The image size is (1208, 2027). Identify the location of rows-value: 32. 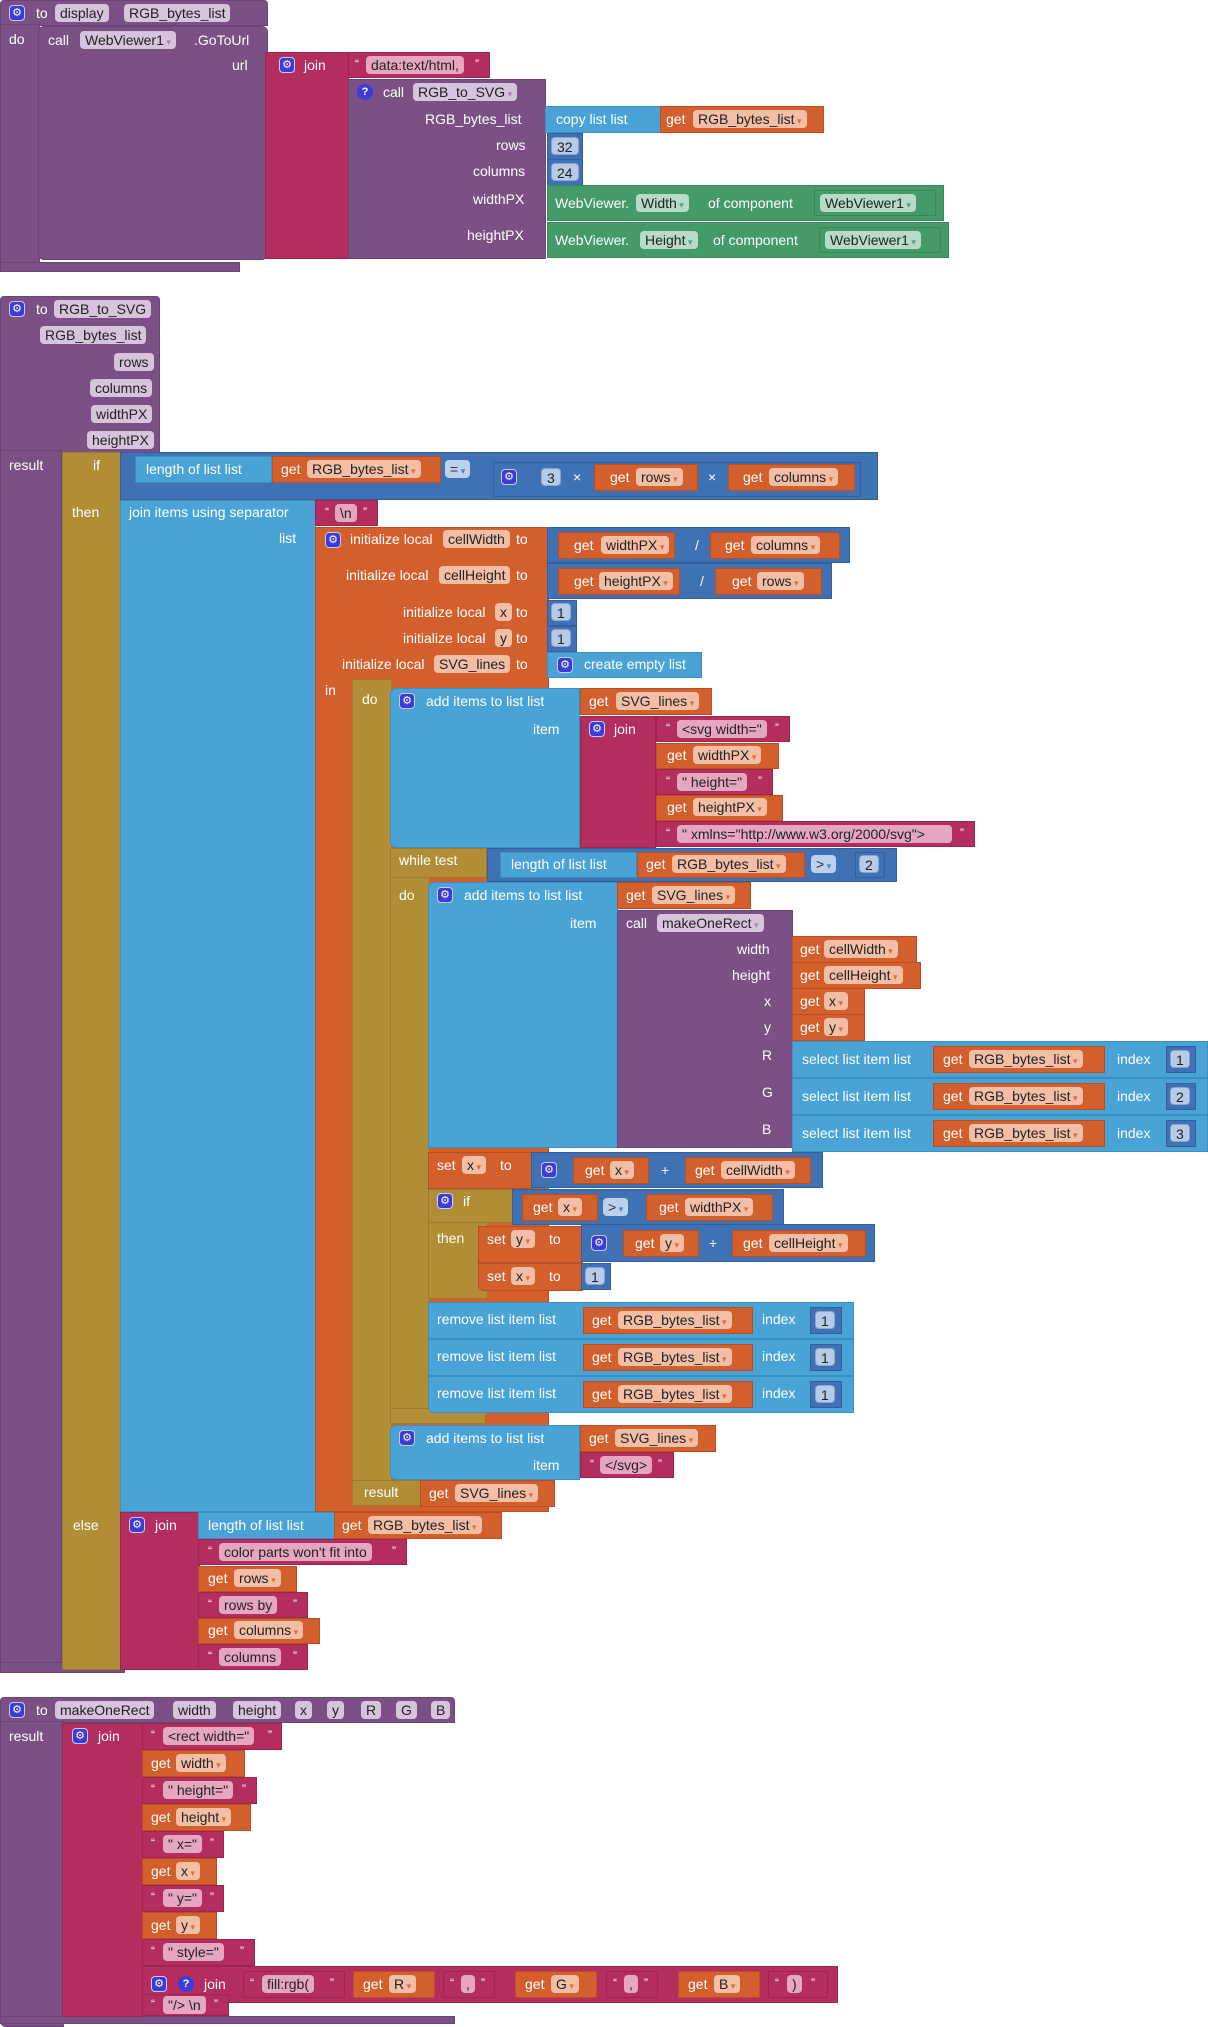
(565, 146).